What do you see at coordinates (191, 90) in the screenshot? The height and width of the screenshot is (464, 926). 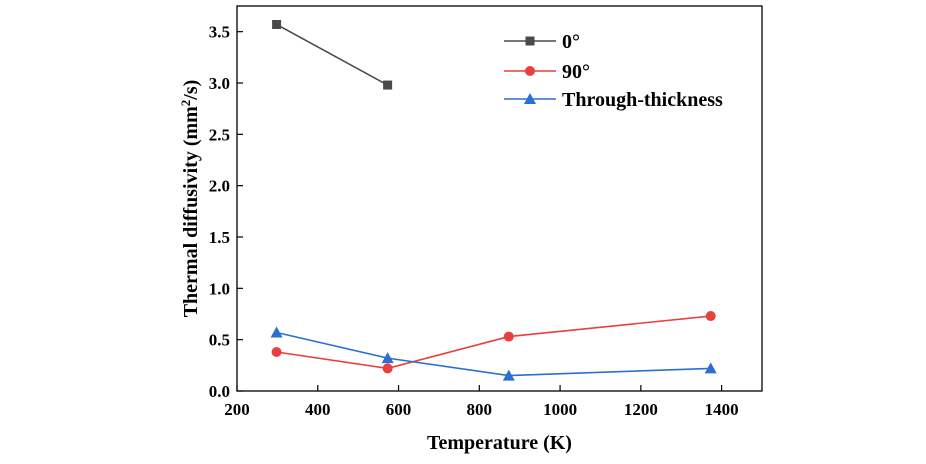 I see `y-axis-title-unit-tail: /s)` at bounding box center [191, 90].